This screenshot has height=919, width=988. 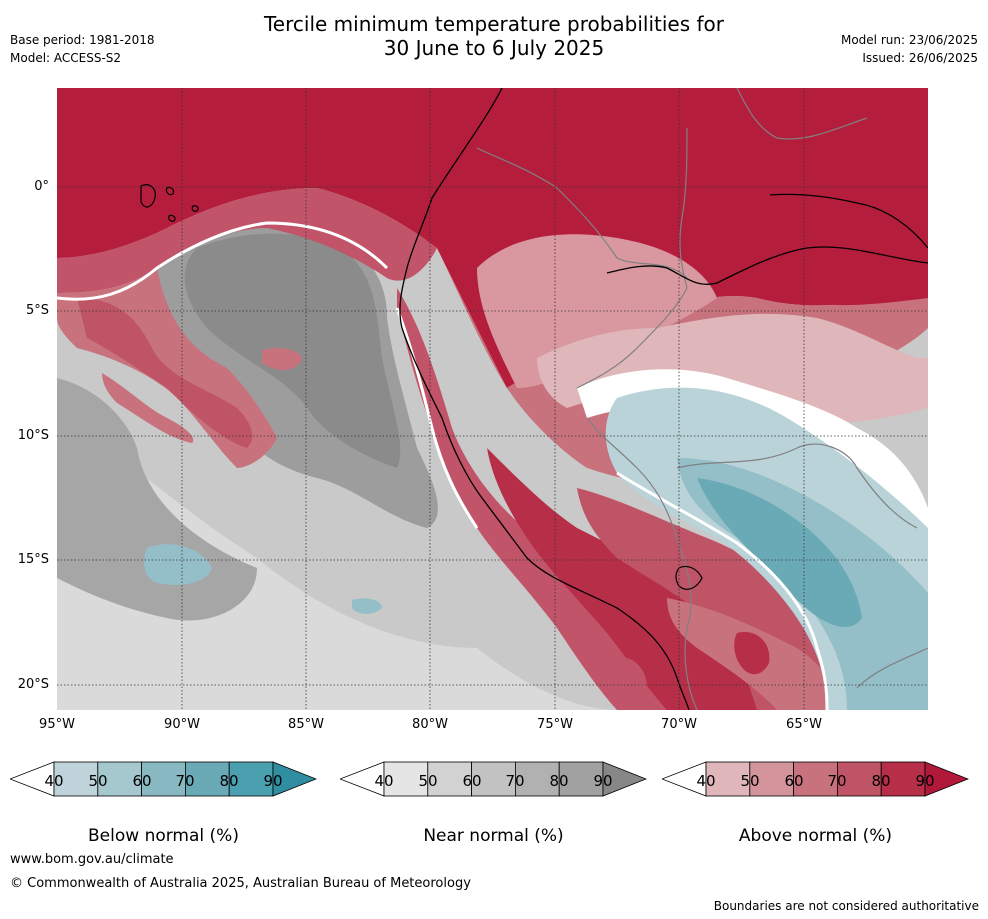 What do you see at coordinates (815, 836) in the screenshot?
I see `above-normal-label: Above normal (%)` at bounding box center [815, 836].